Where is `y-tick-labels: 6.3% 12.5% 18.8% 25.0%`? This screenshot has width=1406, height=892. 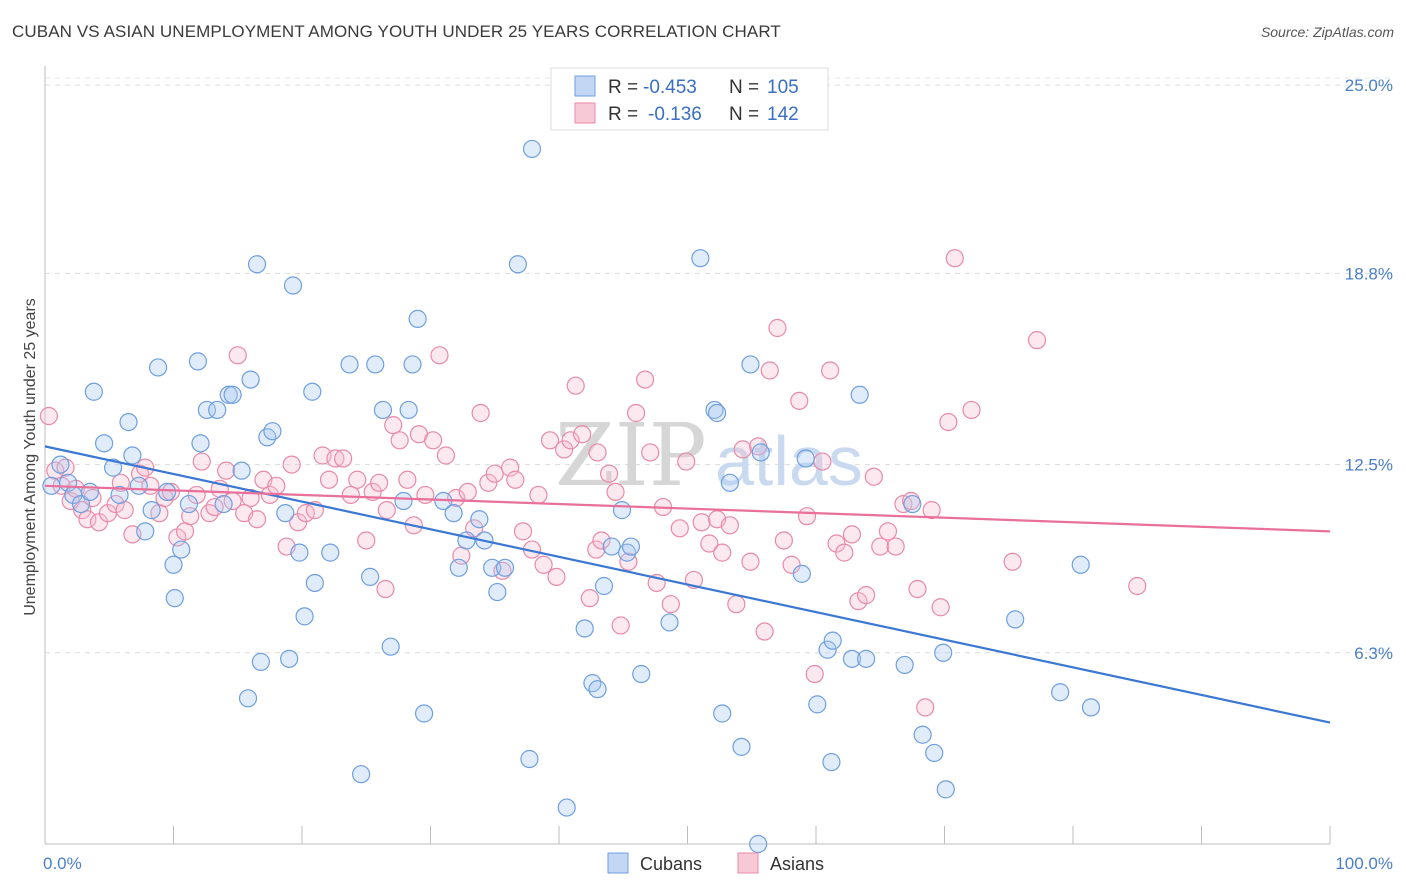 y-tick-labels: 6.3% 12.5% 18.8% 25.0% is located at coordinates (1369, 369).